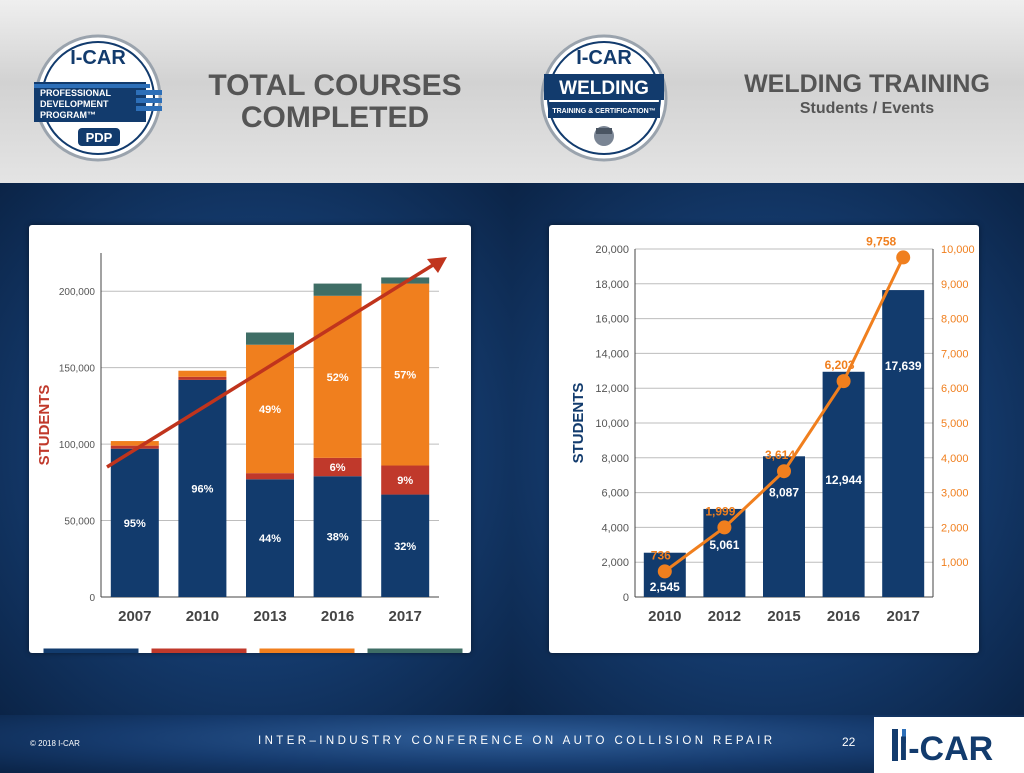 The height and width of the screenshot is (773, 1024). What do you see at coordinates (74, 104) in the screenshot?
I see `pdp-logo-line2: DEVELOPMENT` at bounding box center [74, 104].